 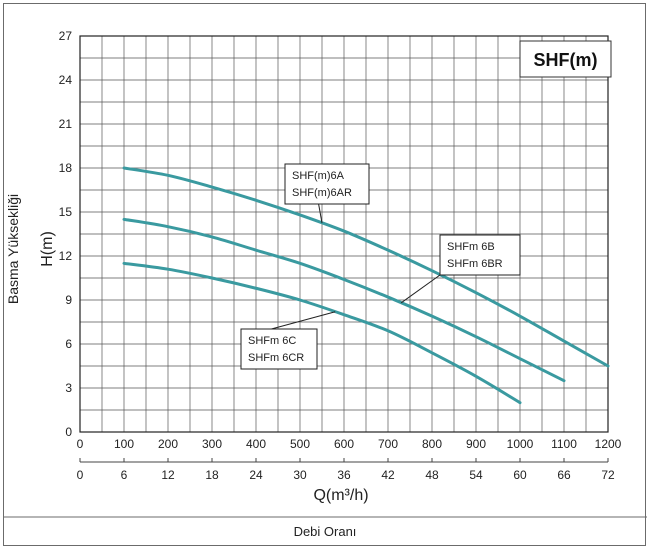 I want to click on x-secondary-tick-label: 60, so click(x=520, y=475).